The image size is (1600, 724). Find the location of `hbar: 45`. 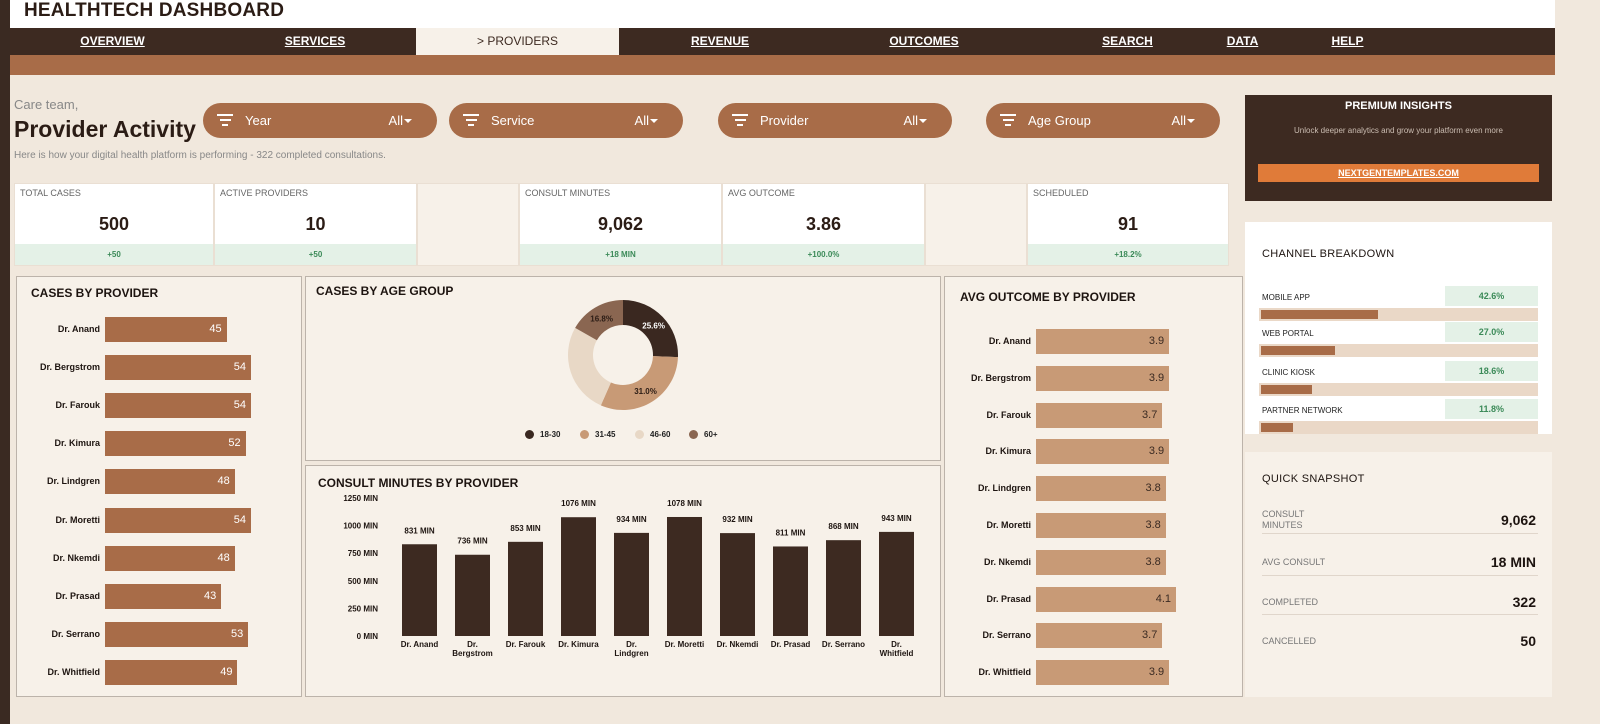

hbar: 45 is located at coordinates (166, 329).